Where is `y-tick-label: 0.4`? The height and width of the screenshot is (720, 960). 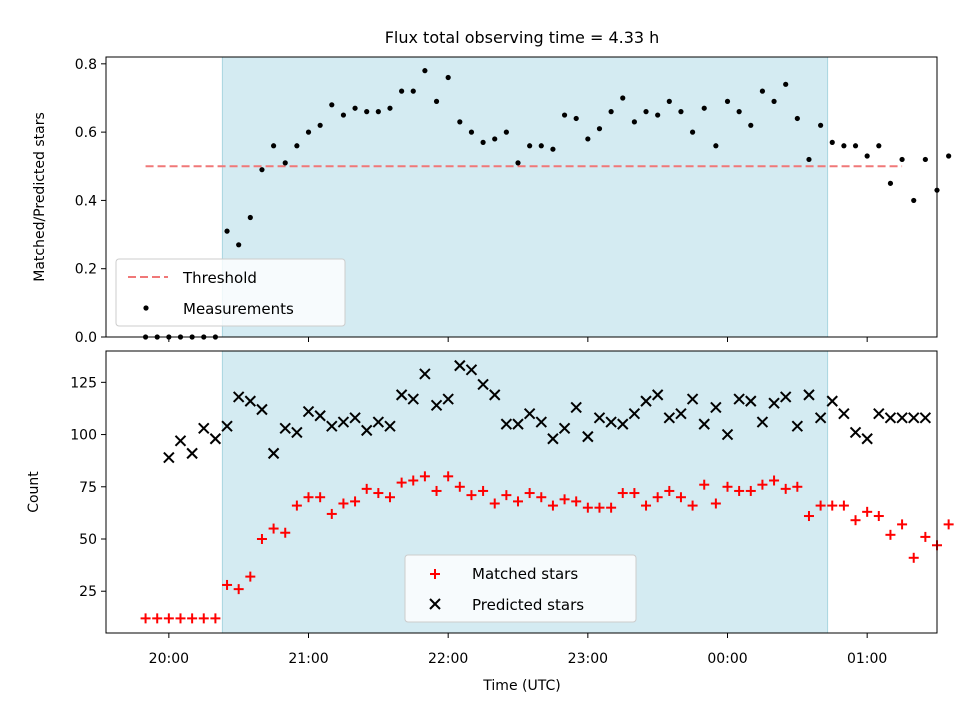 y-tick-label: 0.4 is located at coordinates (86, 201).